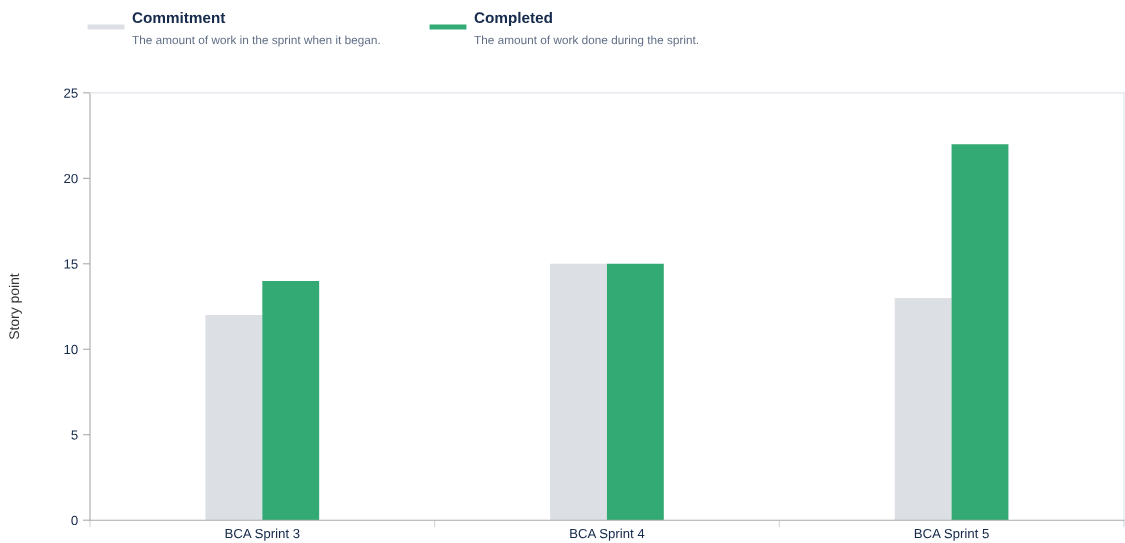  Describe the element at coordinates (256, 41) in the screenshot. I see `text: The amount of work in the sprint when it began.` at that location.